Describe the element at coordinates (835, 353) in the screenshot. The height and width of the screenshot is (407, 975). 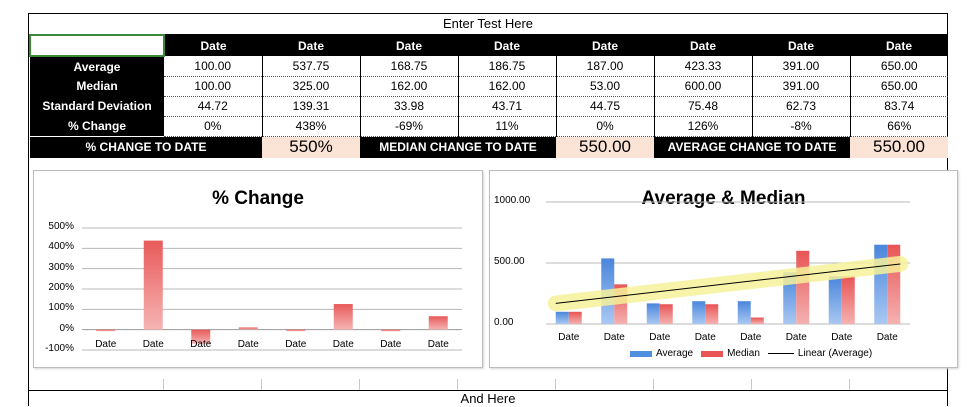
I see `legend-label: Linear (Average)` at that location.